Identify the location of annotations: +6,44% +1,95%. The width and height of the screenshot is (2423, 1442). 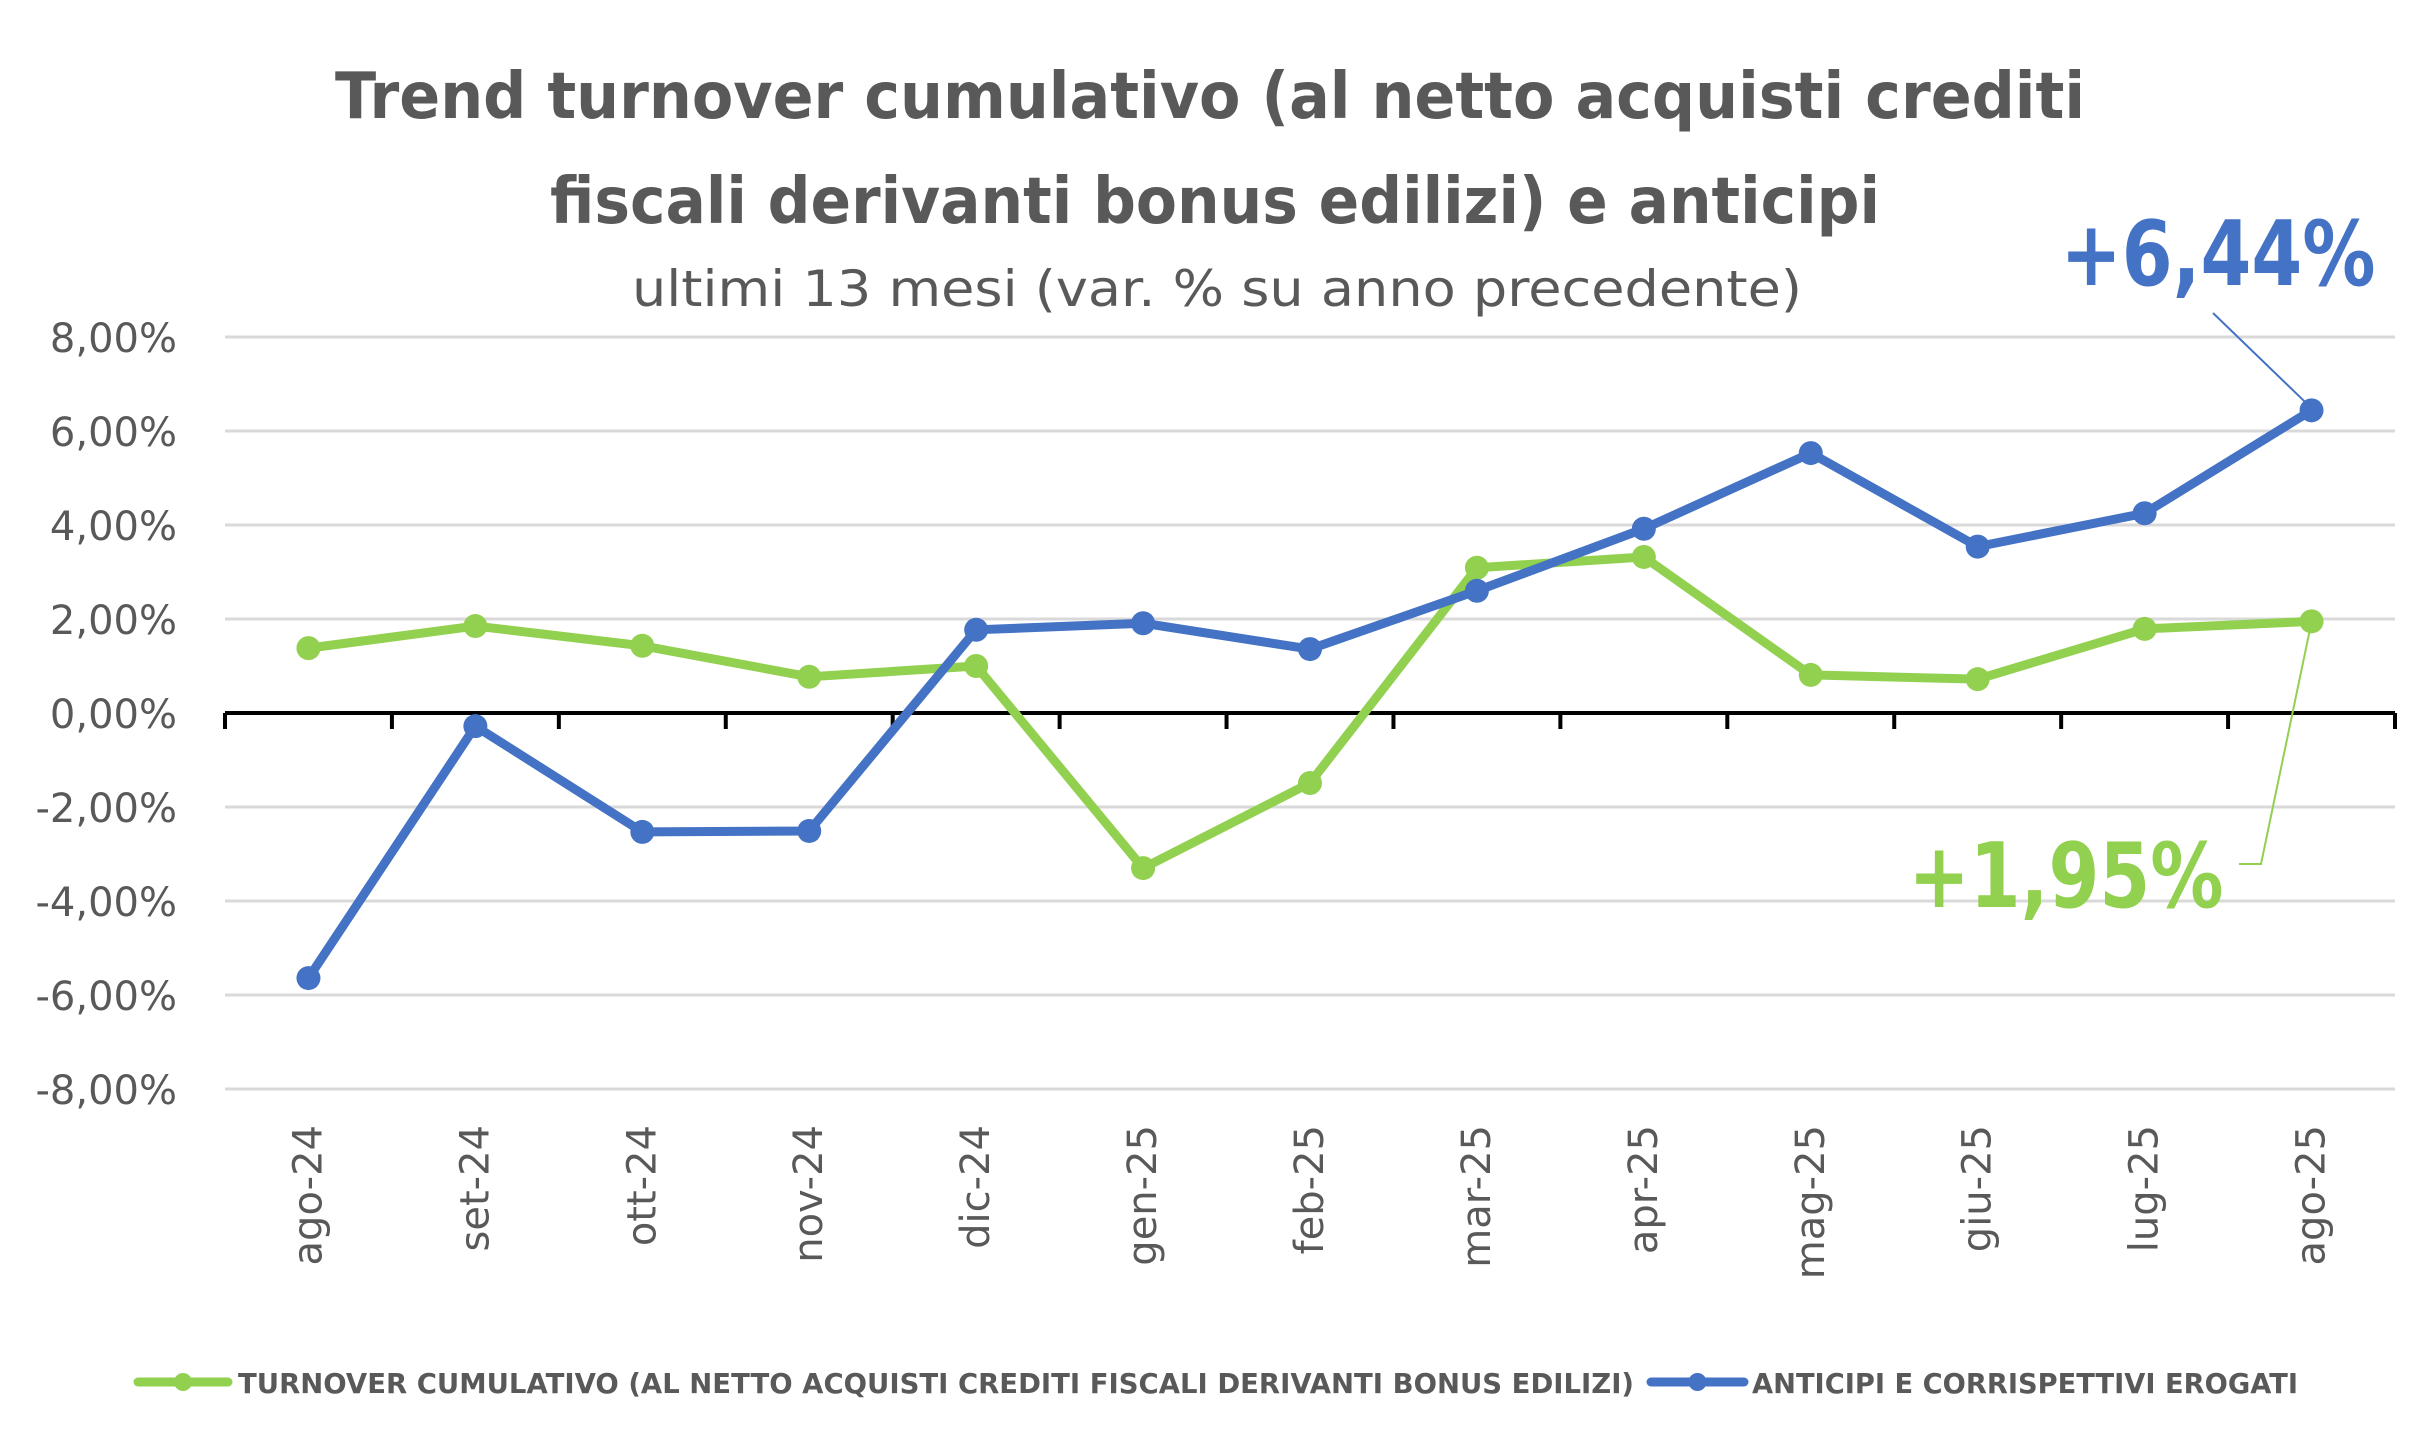
(2142, 565).